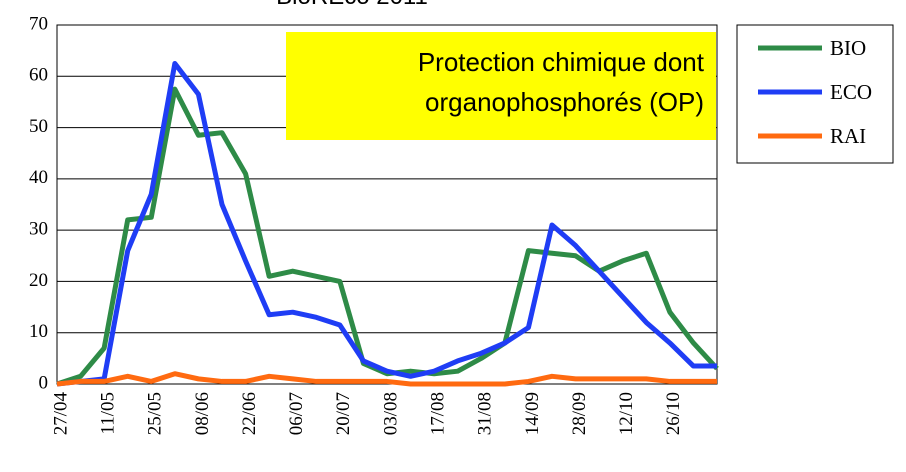 This screenshot has height=472, width=906. What do you see at coordinates (851, 92) in the screenshot?
I see `legend-label: ECO` at bounding box center [851, 92].